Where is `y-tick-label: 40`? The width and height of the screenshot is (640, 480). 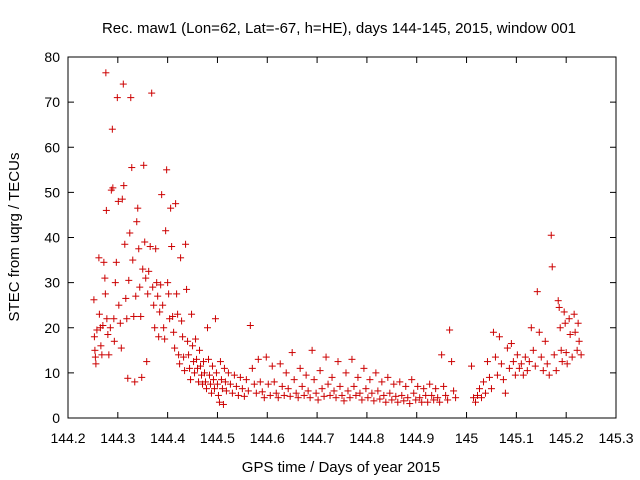
y-tick-label: 40 is located at coordinates (52, 238).